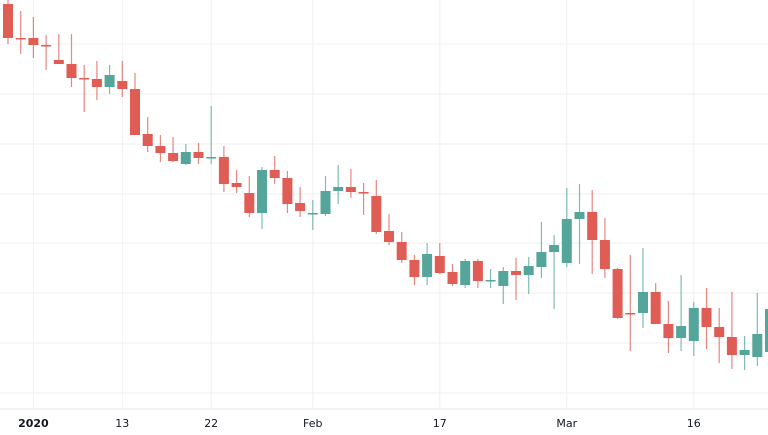  I want to click on x-tick-label: 17, so click(440, 423).